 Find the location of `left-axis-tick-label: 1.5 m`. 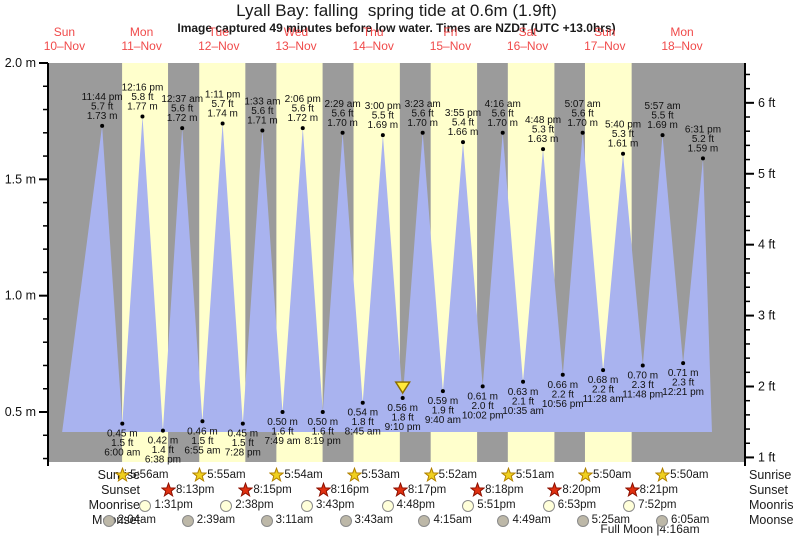

left-axis-tick-label: 1.5 m is located at coordinates (20, 179).